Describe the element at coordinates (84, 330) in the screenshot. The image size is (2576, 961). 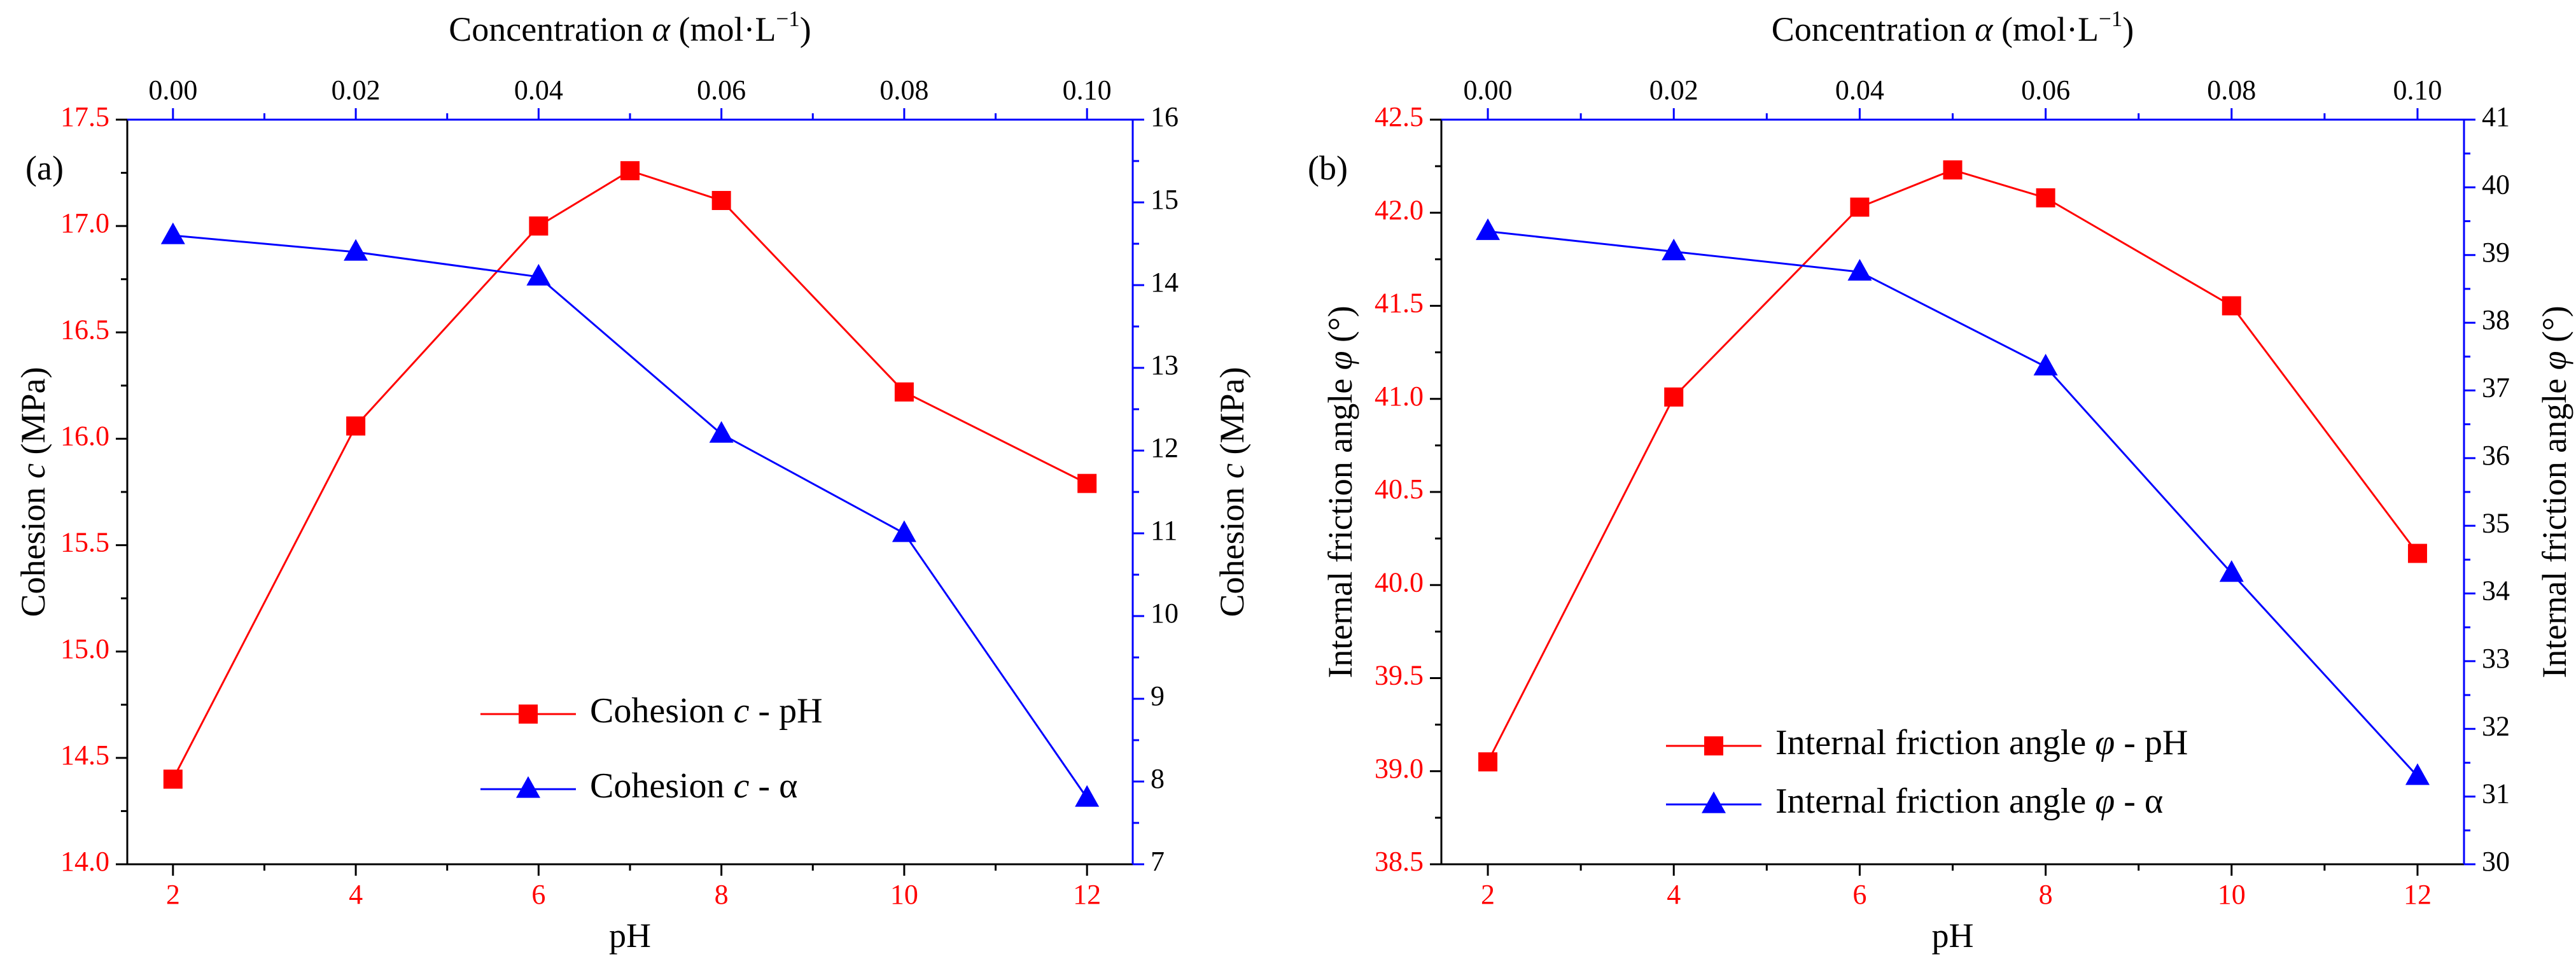
I see `y-tick-label: 16.5` at that location.